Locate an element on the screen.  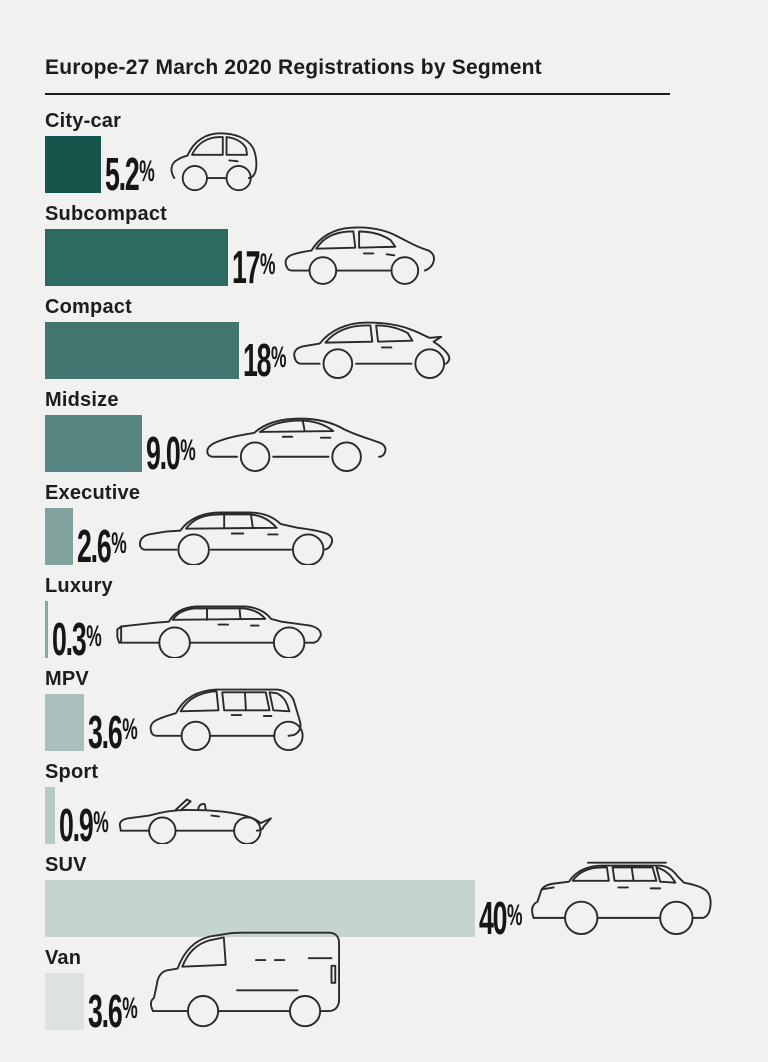
segment-barline: 5.2% is located at coordinates (386, 164).